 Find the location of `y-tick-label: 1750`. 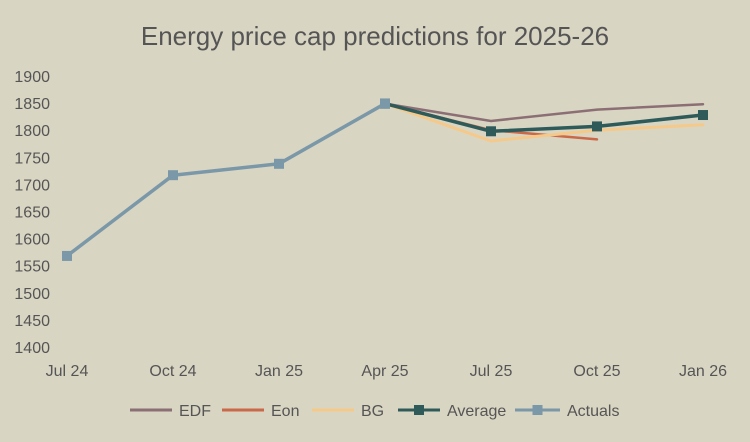

y-tick-label: 1750 is located at coordinates (32, 158).